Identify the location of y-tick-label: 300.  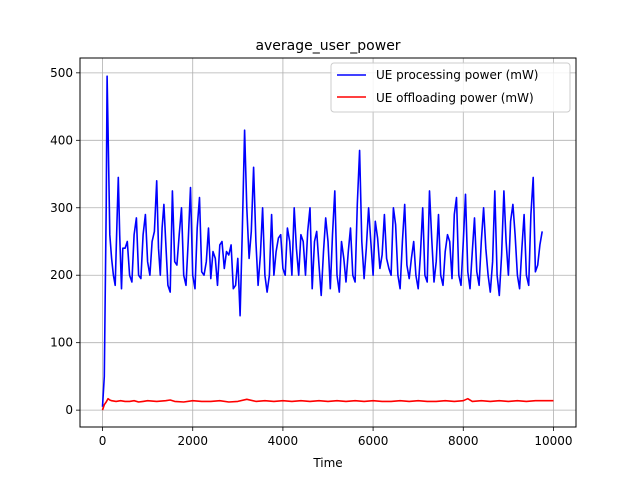
(61, 208).